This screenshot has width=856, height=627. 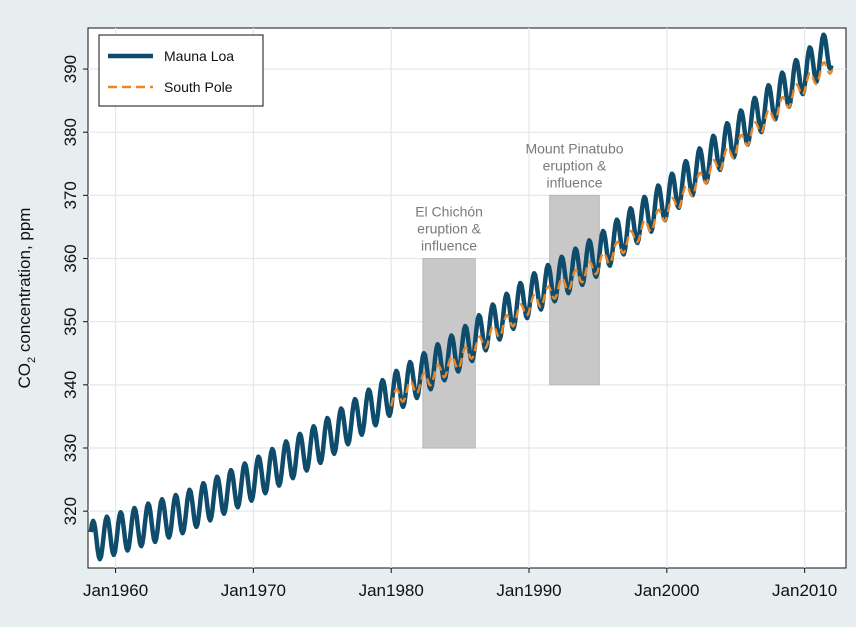 What do you see at coordinates (70, 511) in the screenshot?
I see `y-tick-label: 320` at bounding box center [70, 511].